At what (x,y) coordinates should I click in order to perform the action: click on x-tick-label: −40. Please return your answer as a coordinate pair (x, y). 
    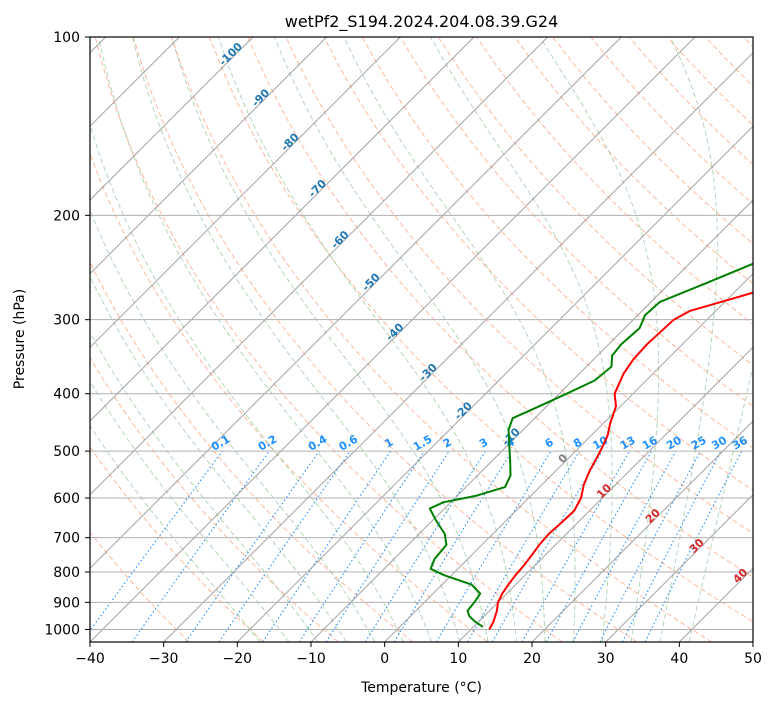
    Looking at the image, I should click on (90, 659).